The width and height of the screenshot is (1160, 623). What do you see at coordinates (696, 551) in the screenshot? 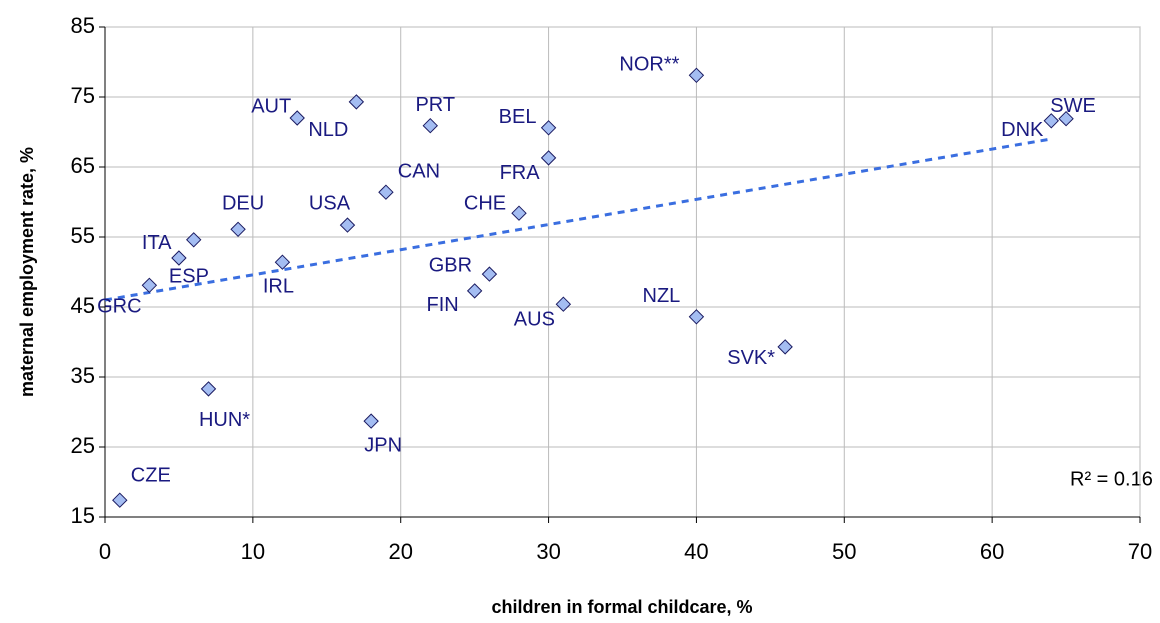
I see `x-tick-label: 40` at bounding box center [696, 551].